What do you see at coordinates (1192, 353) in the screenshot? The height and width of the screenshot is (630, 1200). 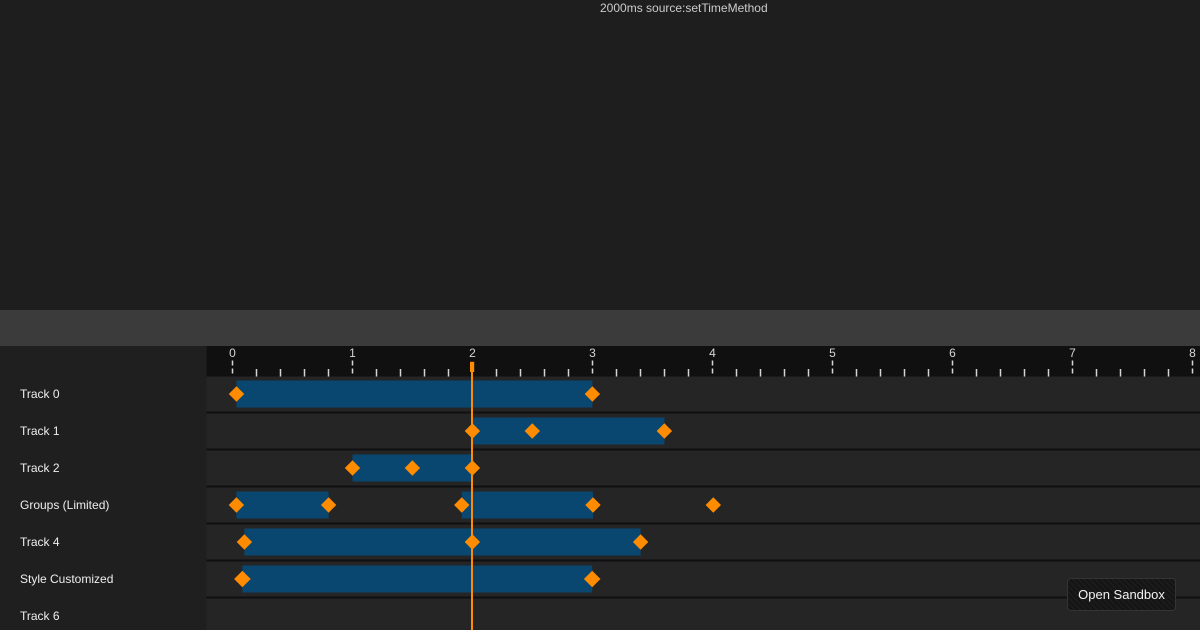 I see `svg-text: 8` at bounding box center [1192, 353].